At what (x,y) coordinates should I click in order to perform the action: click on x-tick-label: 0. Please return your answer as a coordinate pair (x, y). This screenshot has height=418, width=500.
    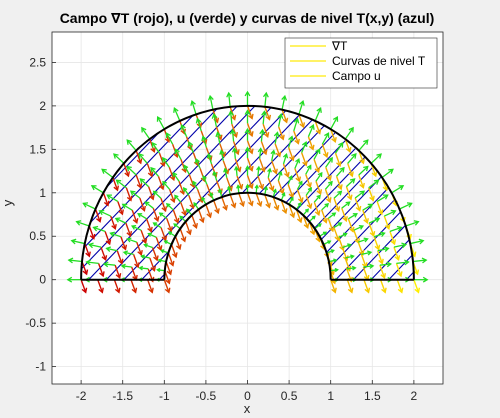
    Looking at the image, I should click on (247, 396).